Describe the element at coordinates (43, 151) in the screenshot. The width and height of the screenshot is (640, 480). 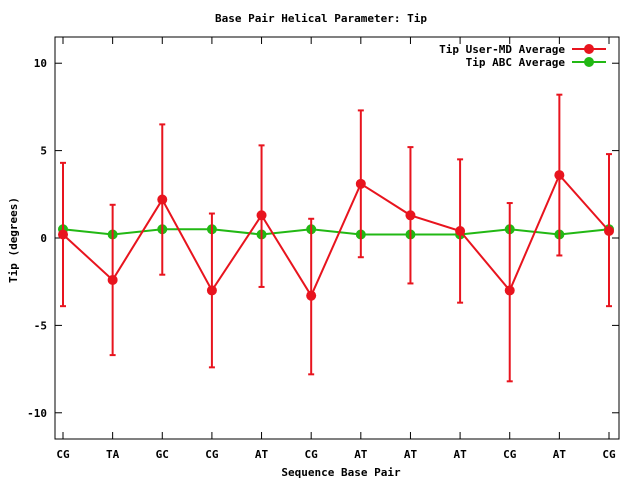
I see `y-tick-label: 5` at that location.